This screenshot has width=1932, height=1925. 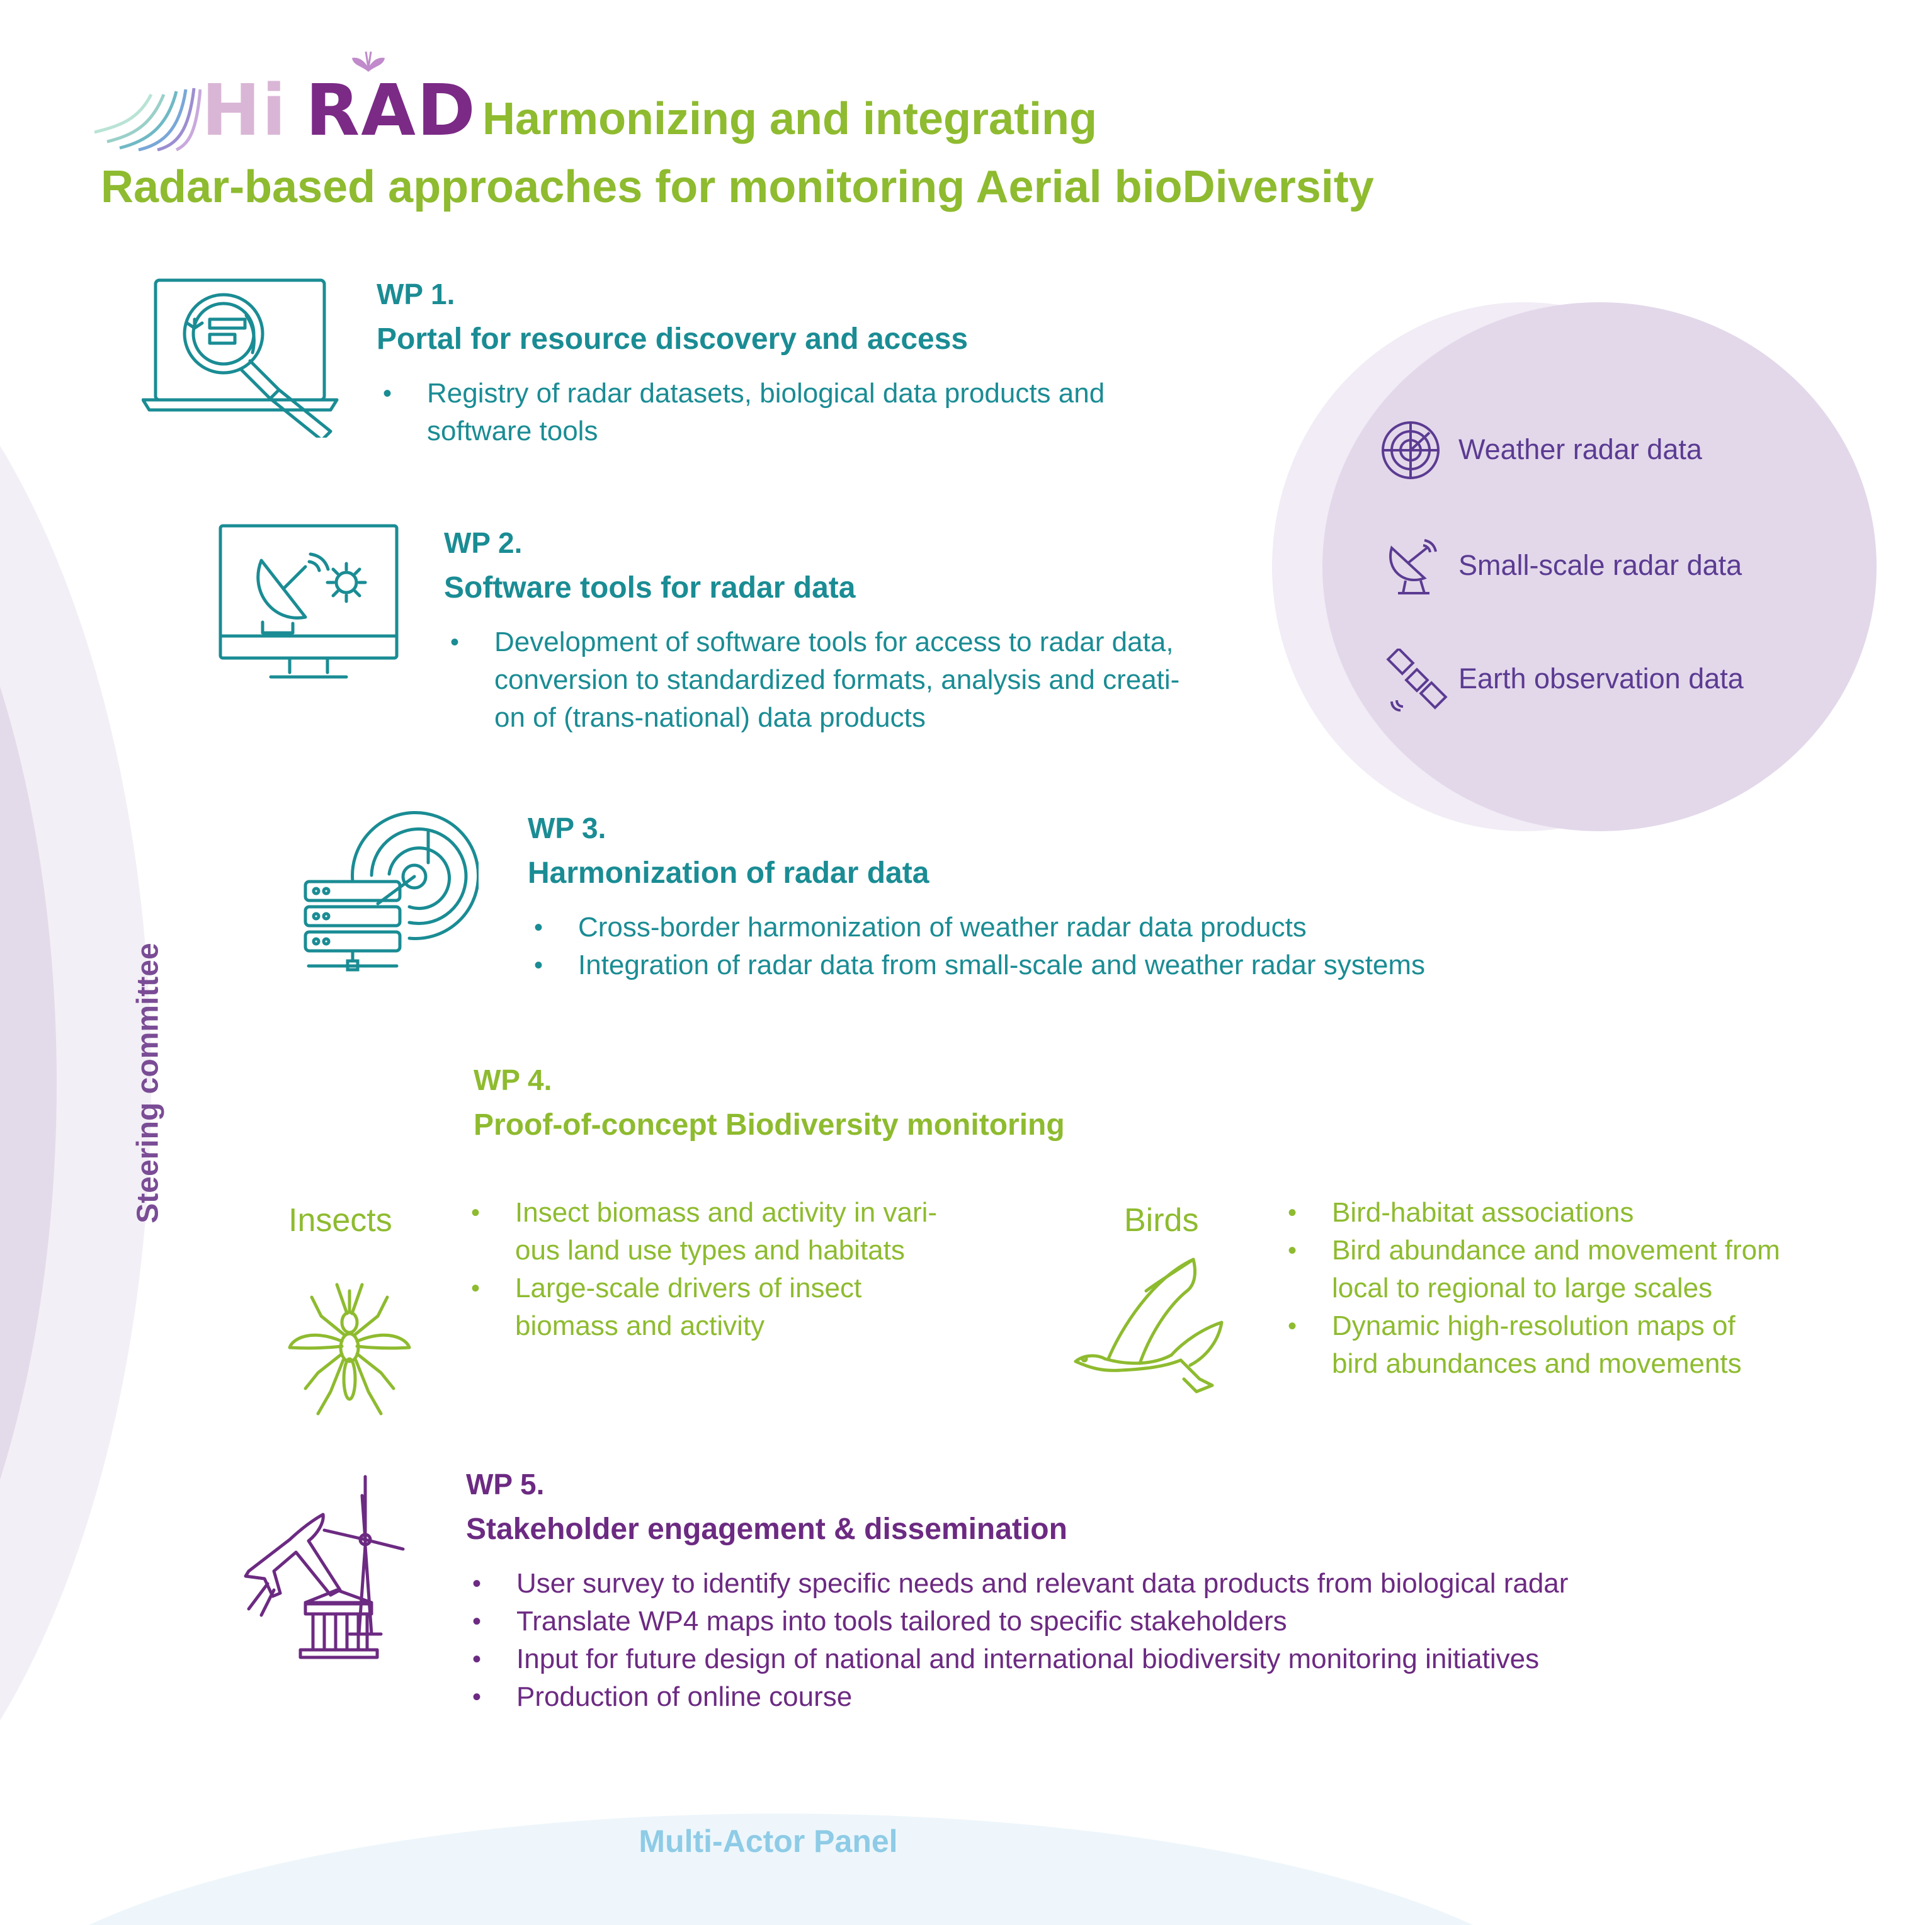 I want to click on wp1-number: WP 1., so click(x=416, y=294).